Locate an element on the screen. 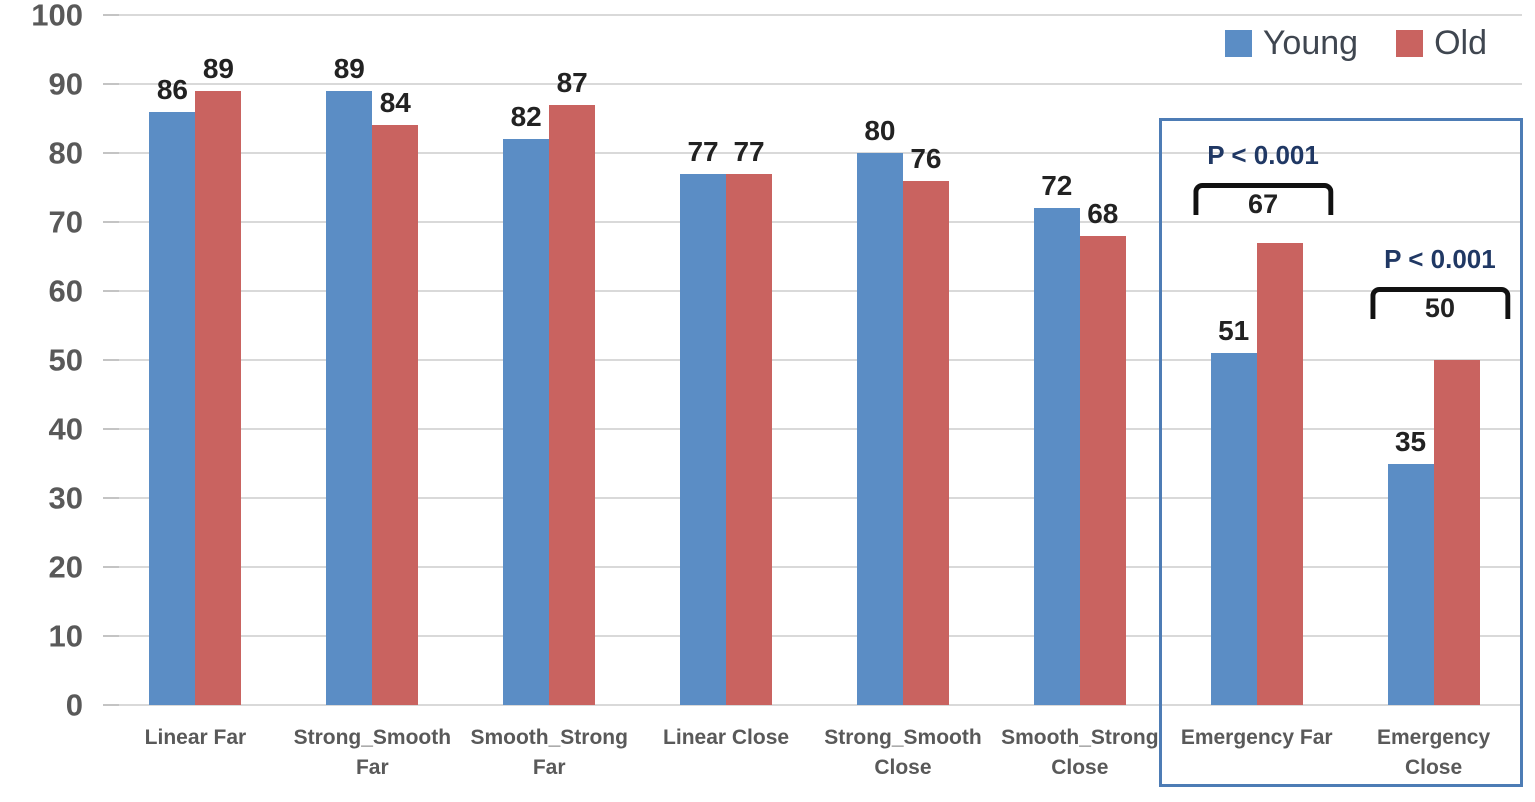 The height and width of the screenshot is (802, 1535). x-axis-label-line: Emergency is located at coordinates (1433, 737).